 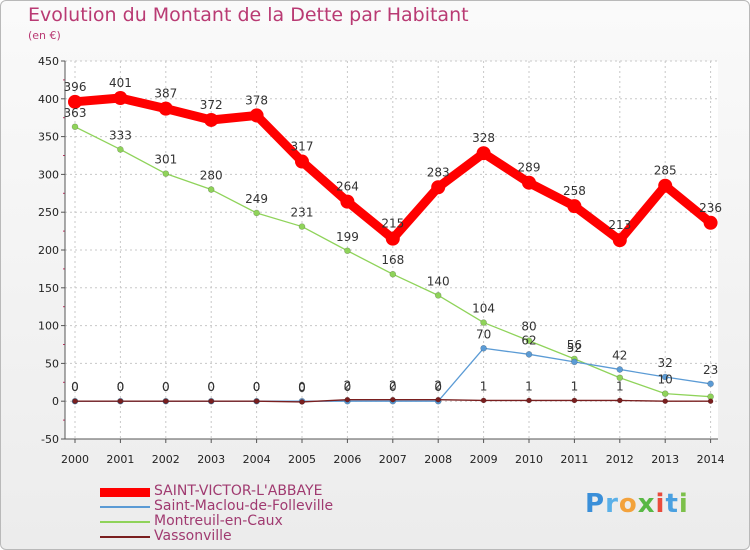 I want to click on x-tick-label: 2004, so click(x=257, y=459).